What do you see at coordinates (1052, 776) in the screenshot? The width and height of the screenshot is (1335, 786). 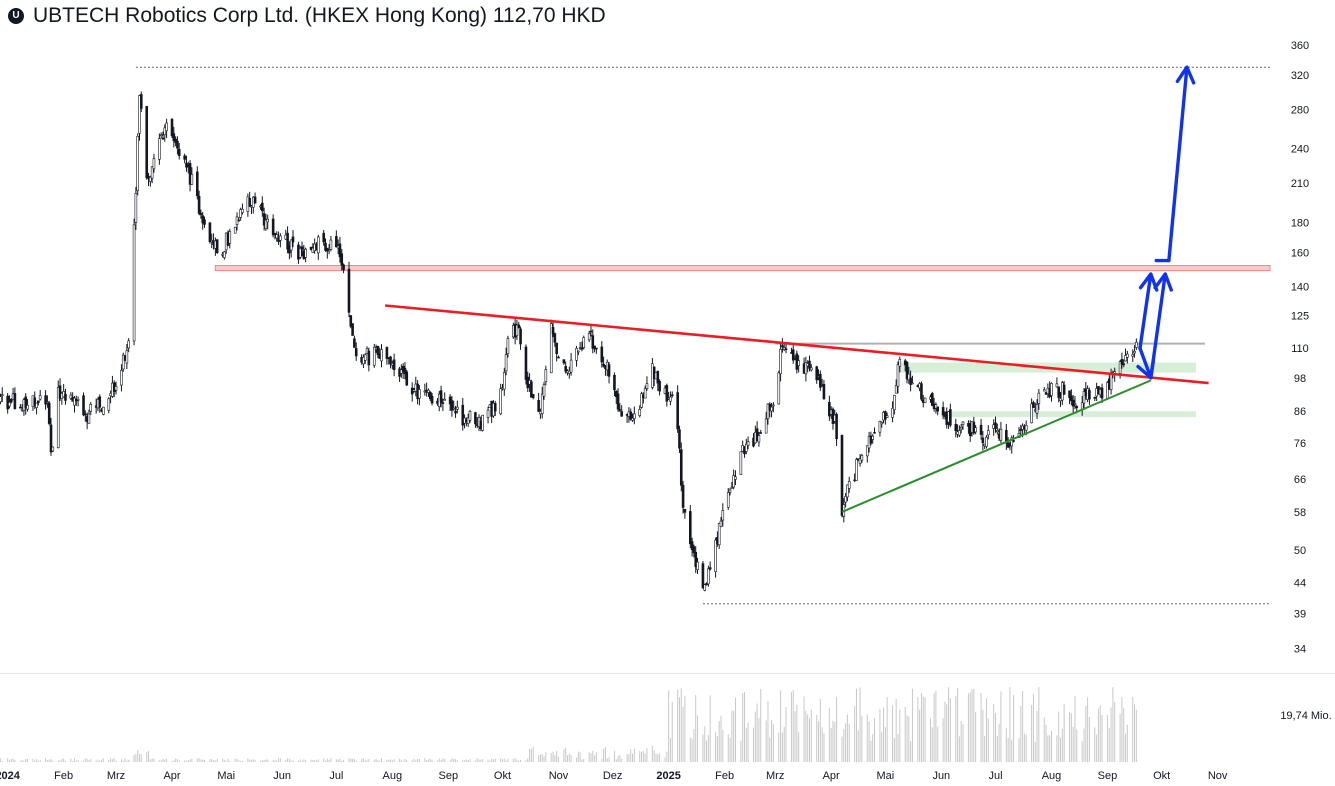 I see `x-axis-tick-label: Aug` at bounding box center [1052, 776].